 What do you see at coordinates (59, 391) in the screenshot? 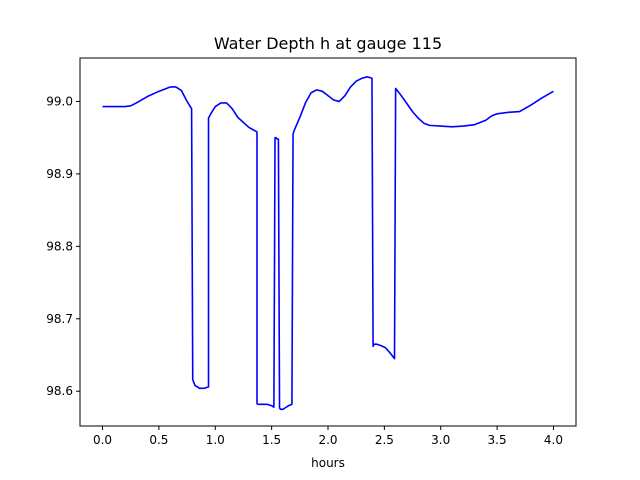
I see `y-tick-label: 98.6` at bounding box center [59, 391].